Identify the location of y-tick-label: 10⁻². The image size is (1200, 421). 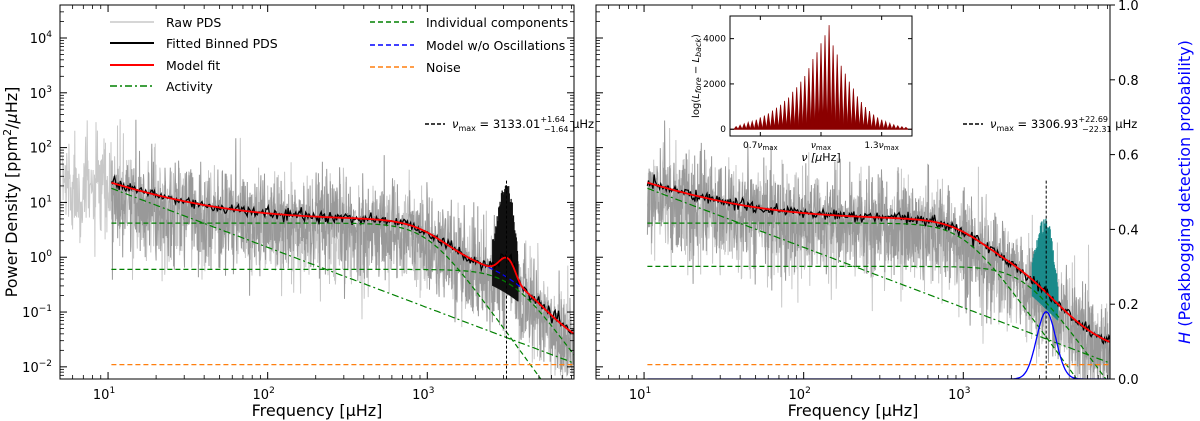
(37, 367).